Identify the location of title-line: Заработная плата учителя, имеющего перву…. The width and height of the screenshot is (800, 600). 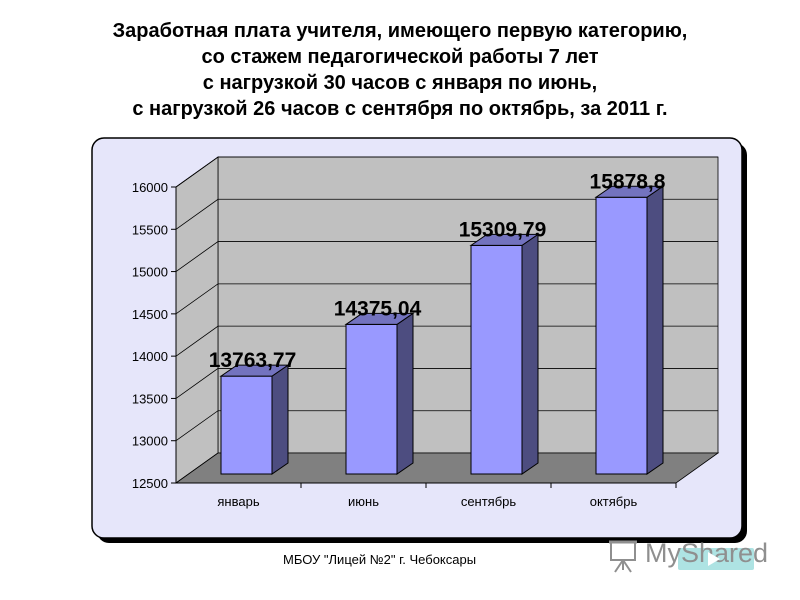
(400, 31).